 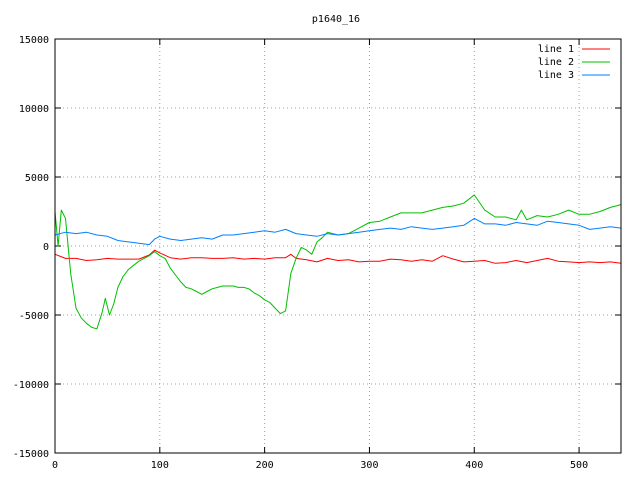 What do you see at coordinates (336, 19) in the screenshot?
I see `chart-title: p1640_16` at bounding box center [336, 19].